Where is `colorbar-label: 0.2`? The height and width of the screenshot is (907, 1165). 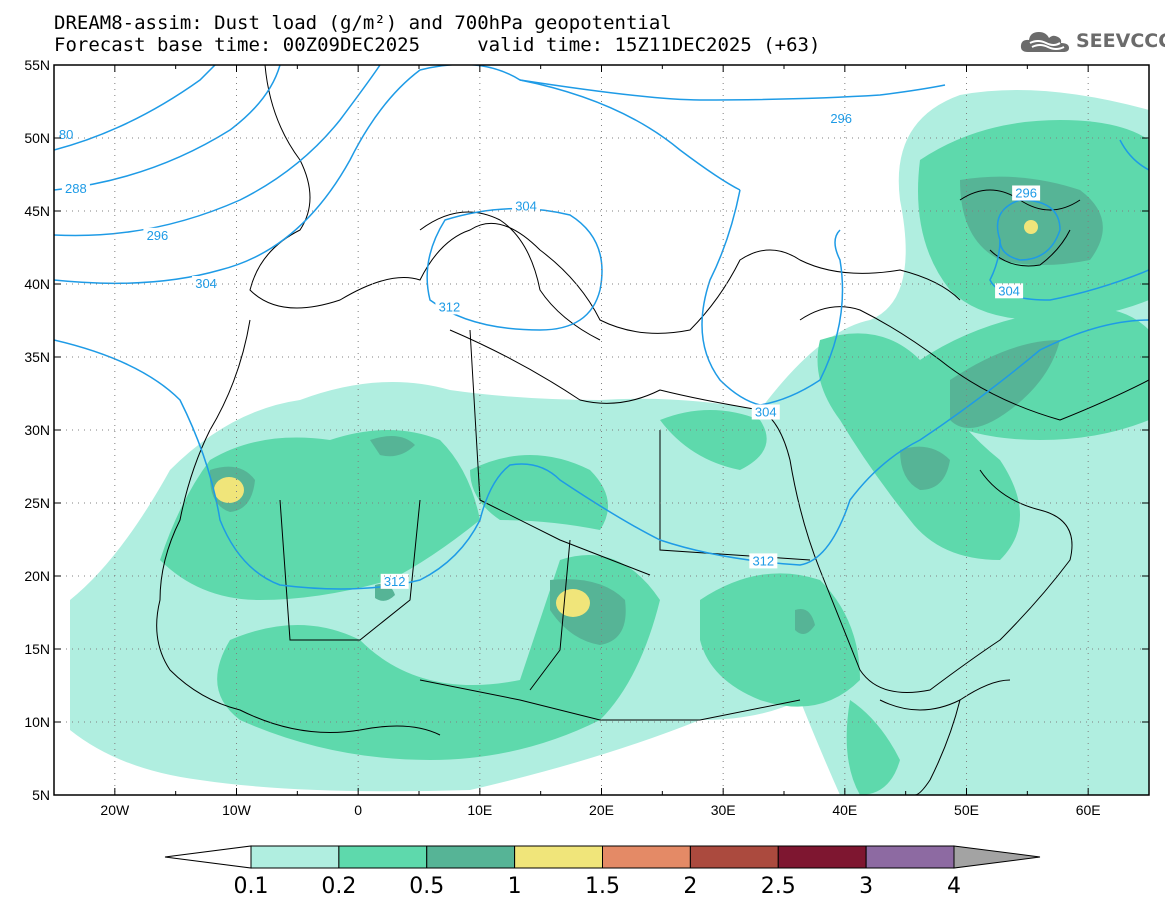
colorbar-label: 0.2 is located at coordinates (338, 886).